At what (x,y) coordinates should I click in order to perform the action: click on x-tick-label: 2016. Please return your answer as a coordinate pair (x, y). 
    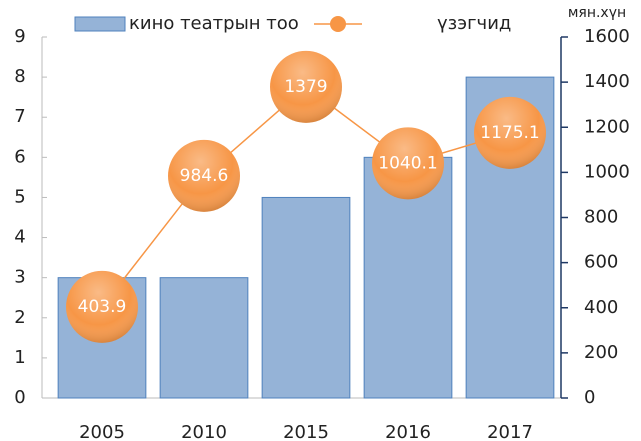
    Looking at the image, I should click on (408, 431).